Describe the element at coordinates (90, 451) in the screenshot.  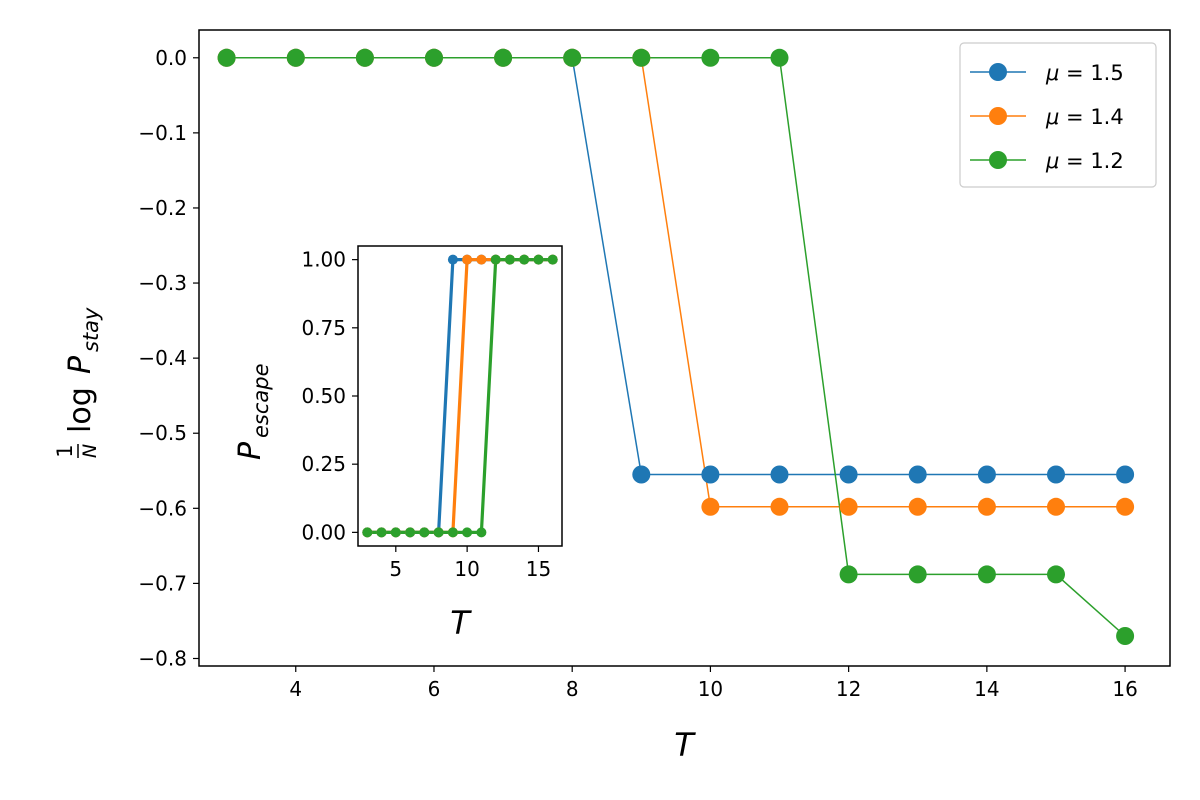
I see `y-title-frac-den: N` at that location.